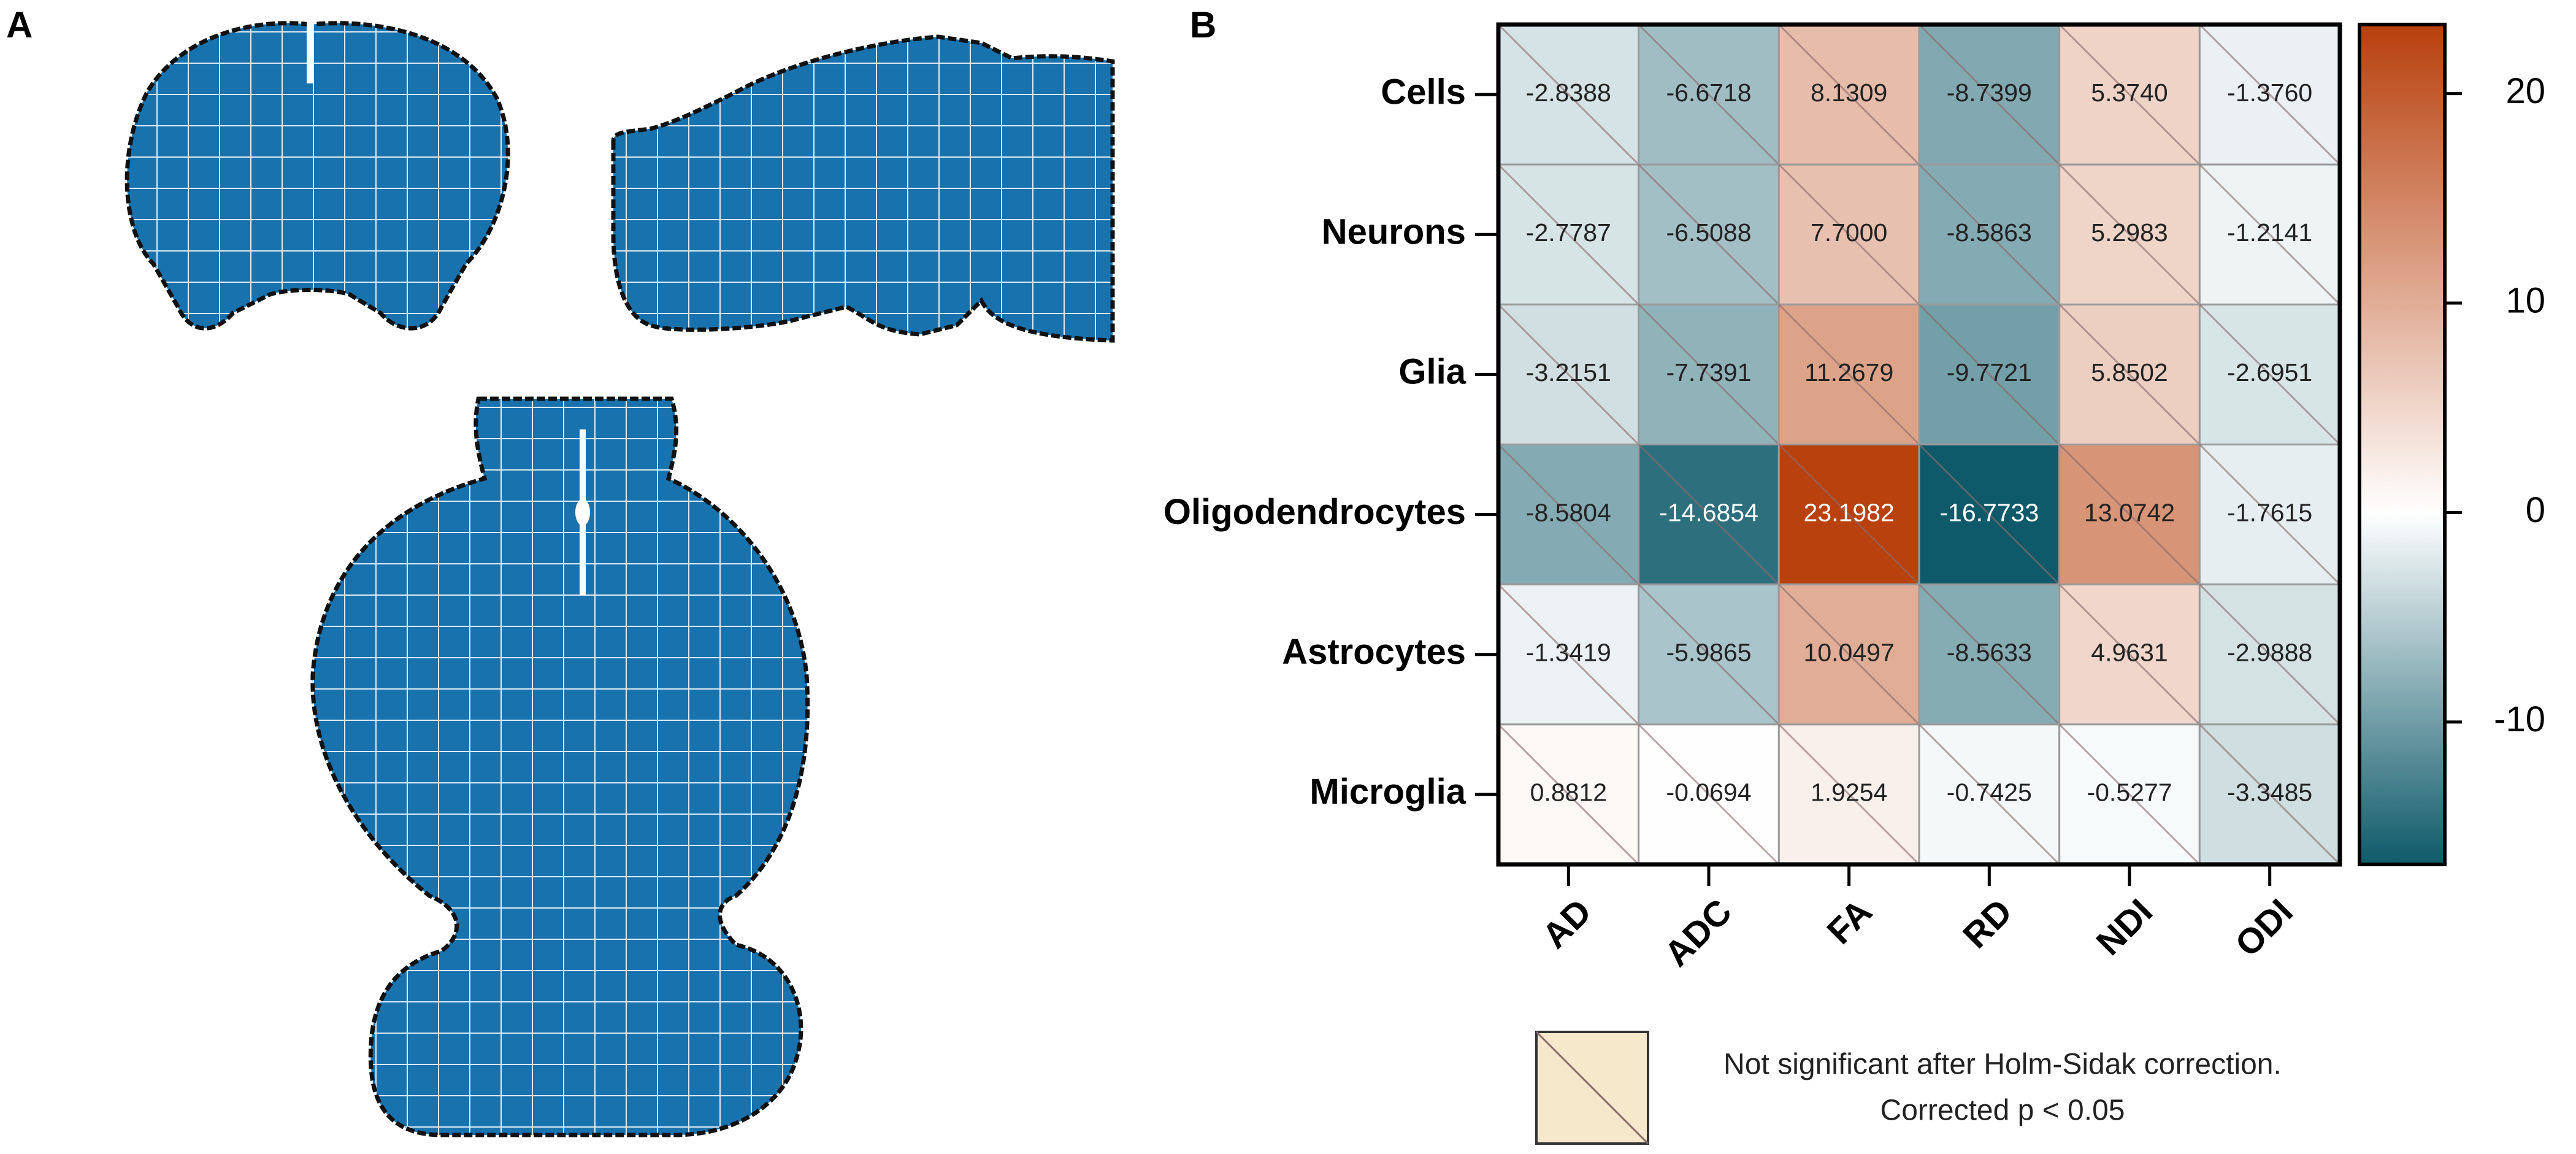  I want to click on cell-label: 5.8502, so click(2129, 372).